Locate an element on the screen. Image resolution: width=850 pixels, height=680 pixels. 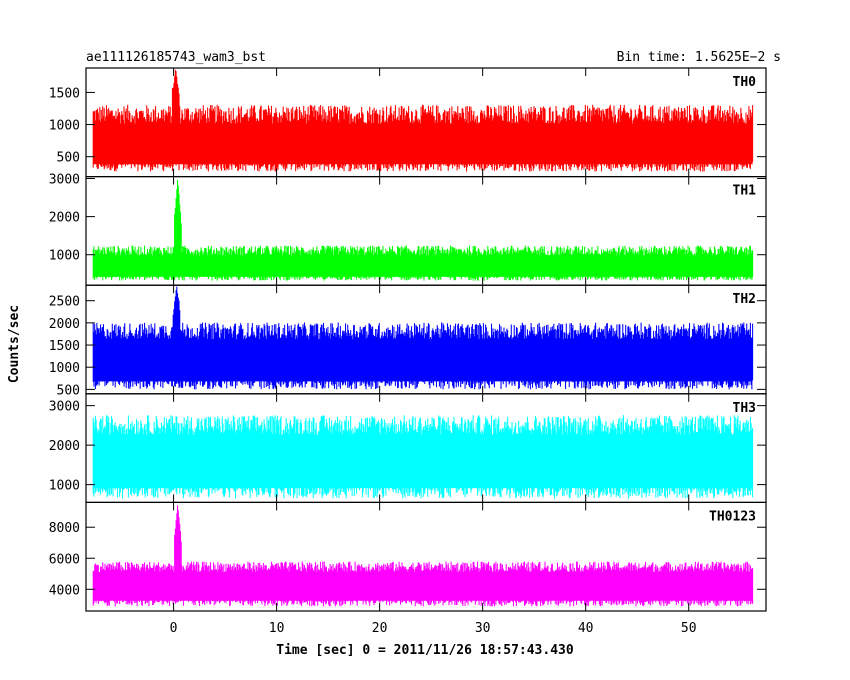
panel-frame is located at coordinates (426, 556).